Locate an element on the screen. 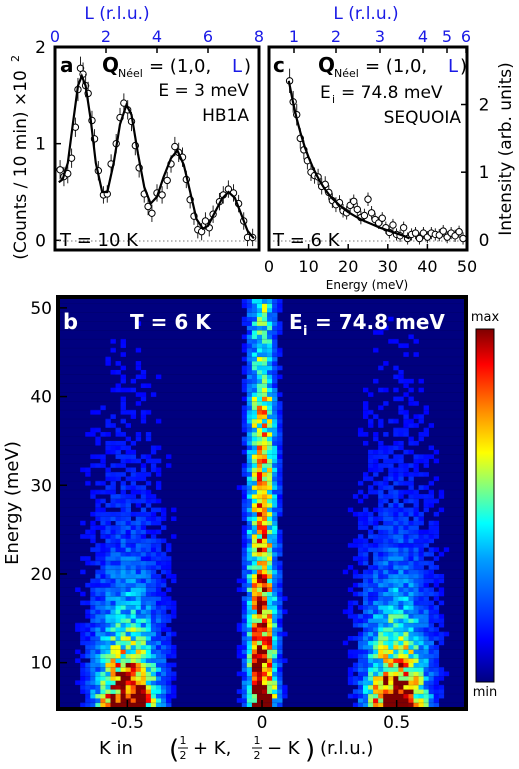  panel-b-label: b is located at coordinates (70, 322).